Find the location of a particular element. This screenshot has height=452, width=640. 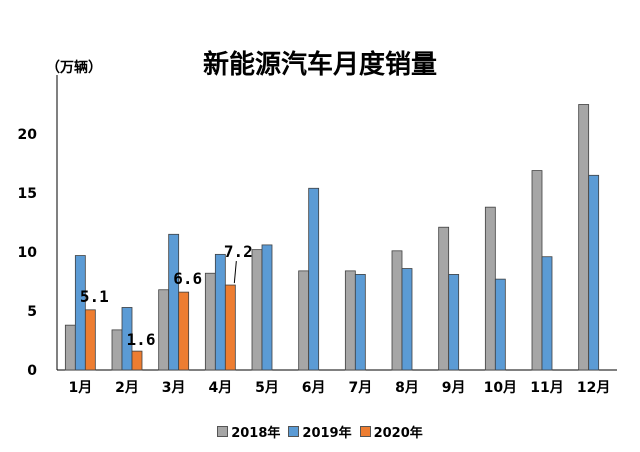

legend-item-2020: 2020年 is located at coordinates (391, 431).